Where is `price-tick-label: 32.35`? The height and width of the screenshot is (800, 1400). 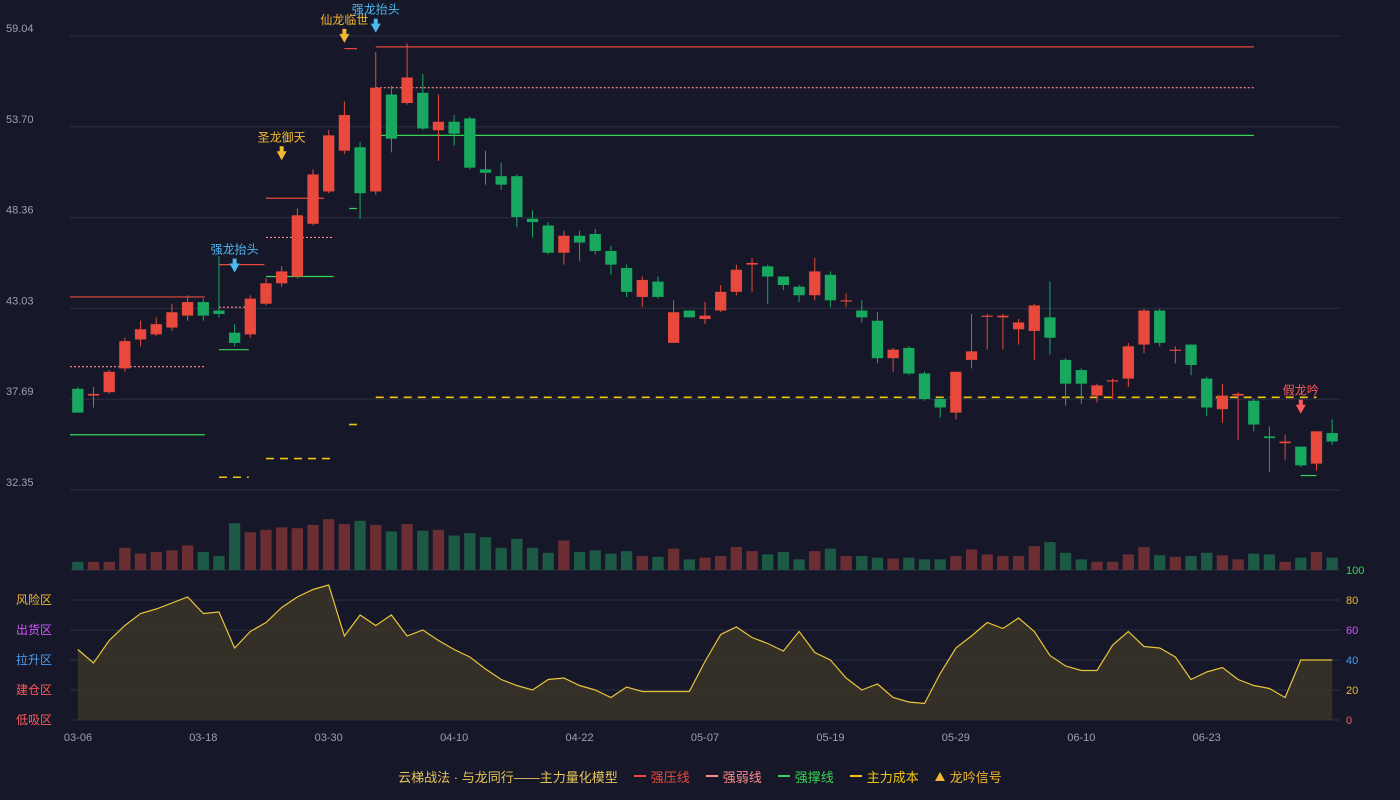 price-tick-label: 32.35 is located at coordinates (20, 483).